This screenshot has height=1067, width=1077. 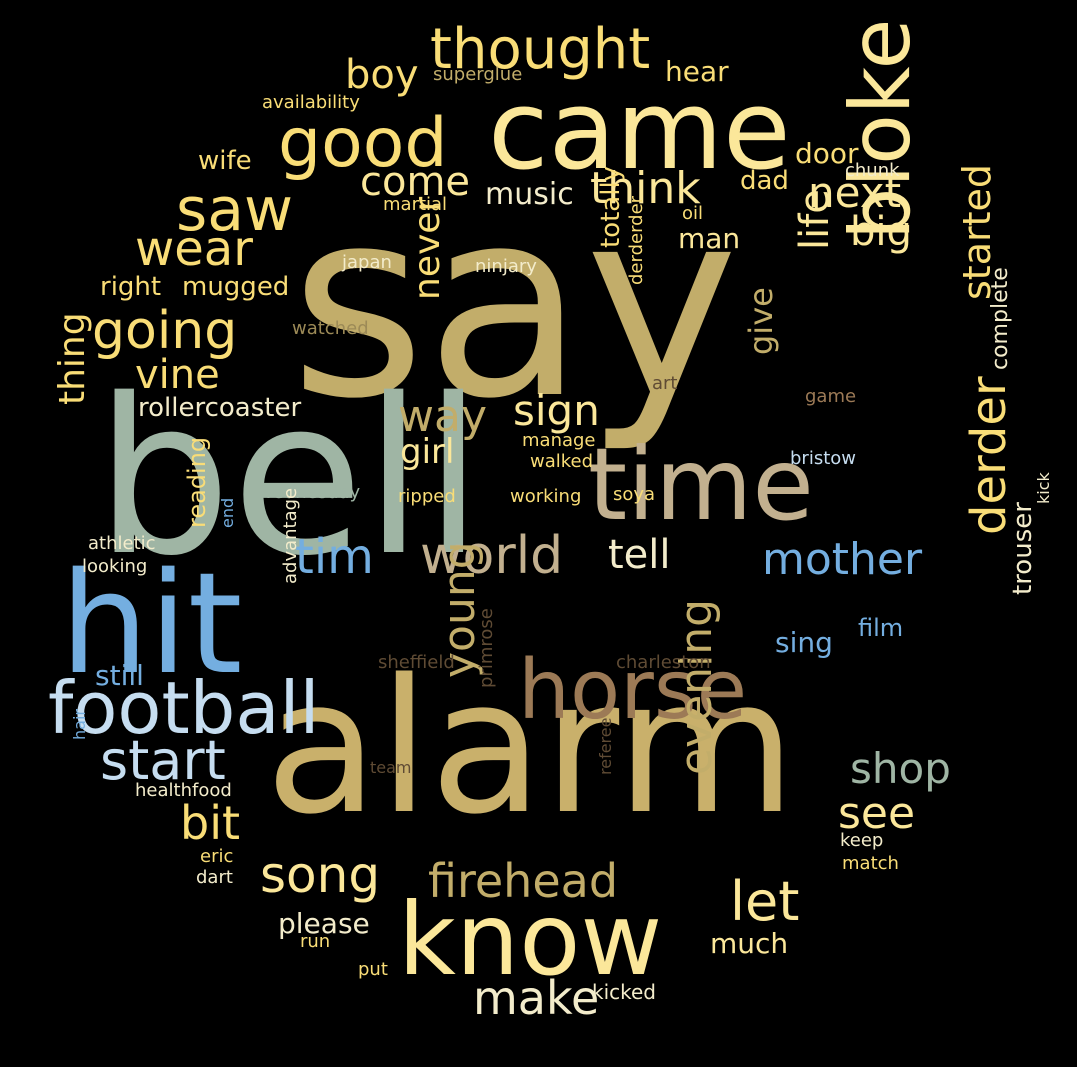 I want to click on word-wear: wear, so click(x=194, y=249).